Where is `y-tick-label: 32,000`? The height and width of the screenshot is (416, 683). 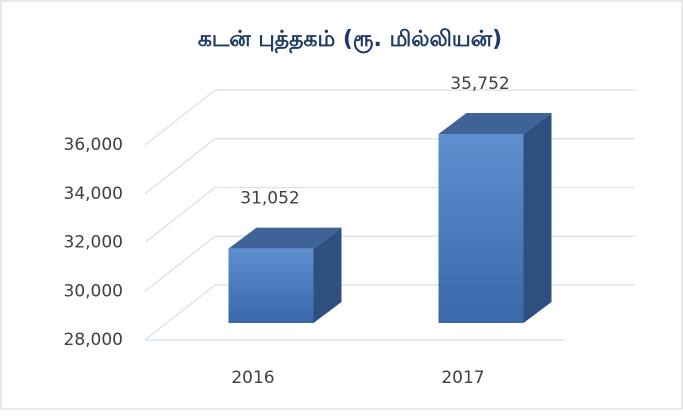 y-tick-label: 32,000 is located at coordinates (93, 243).